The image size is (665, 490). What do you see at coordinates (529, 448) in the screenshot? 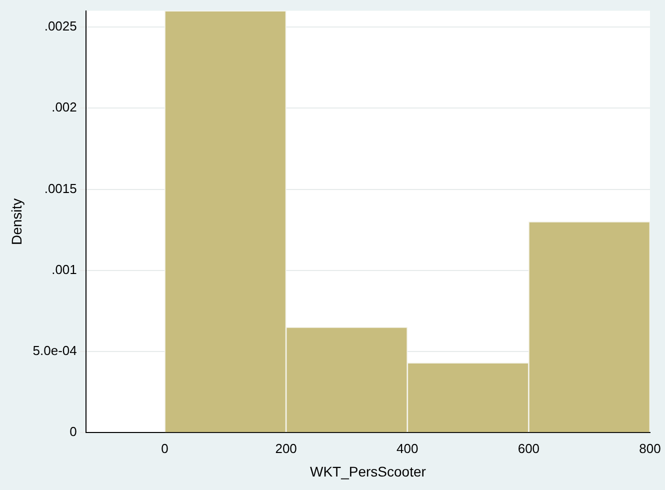
I see `x-tick-label: 600` at bounding box center [529, 448].